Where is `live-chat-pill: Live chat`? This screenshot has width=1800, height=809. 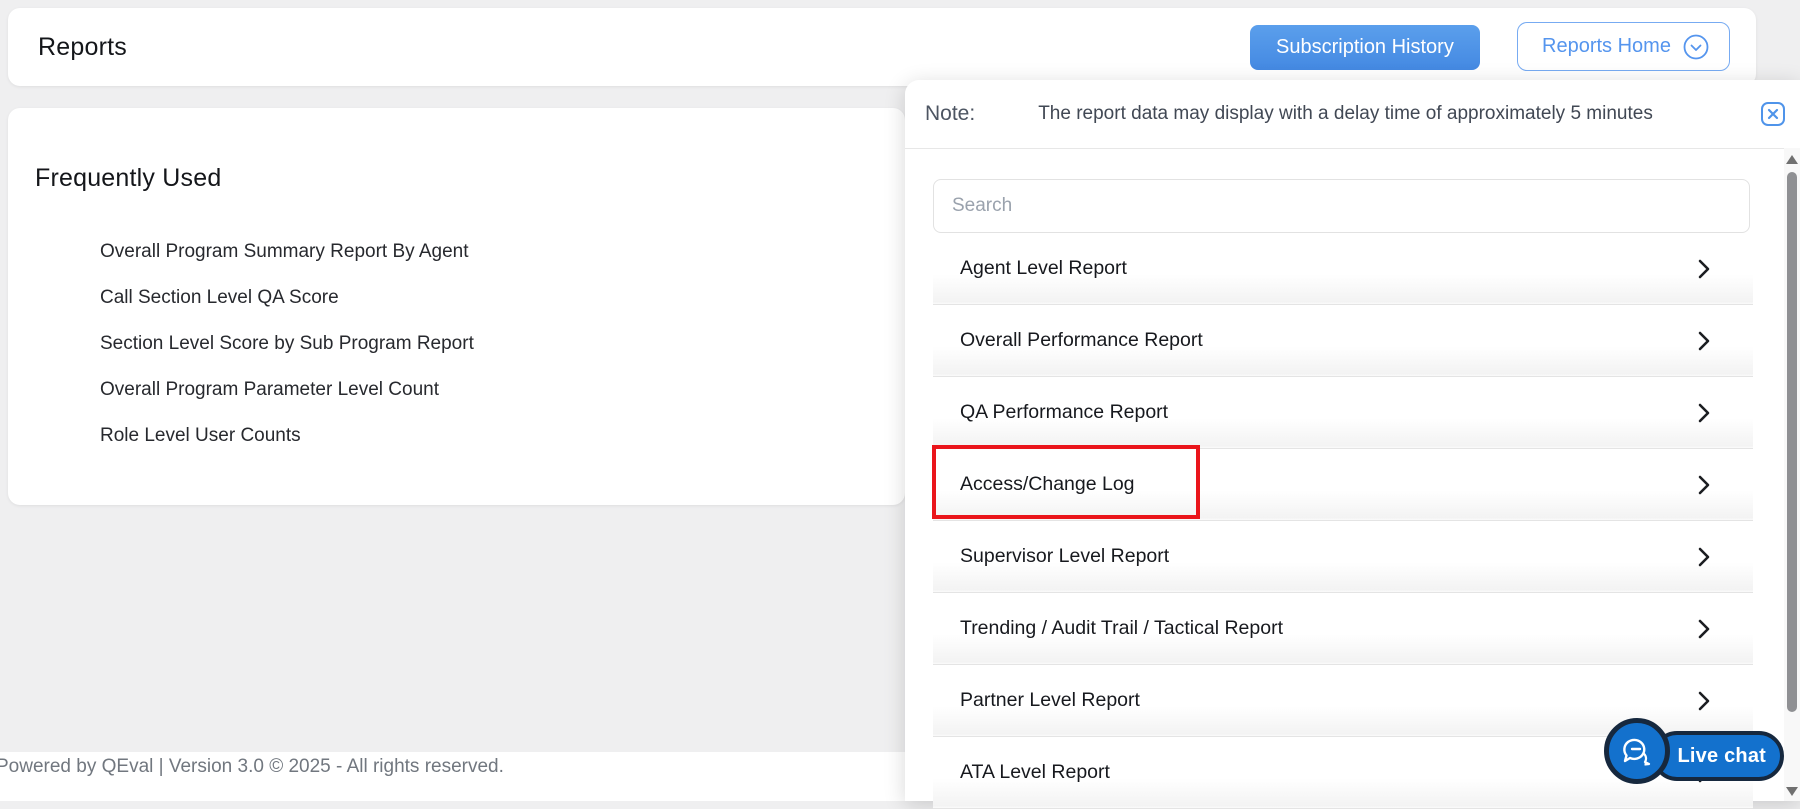
live-chat-pill: Live chat is located at coordinates (1718, 756).